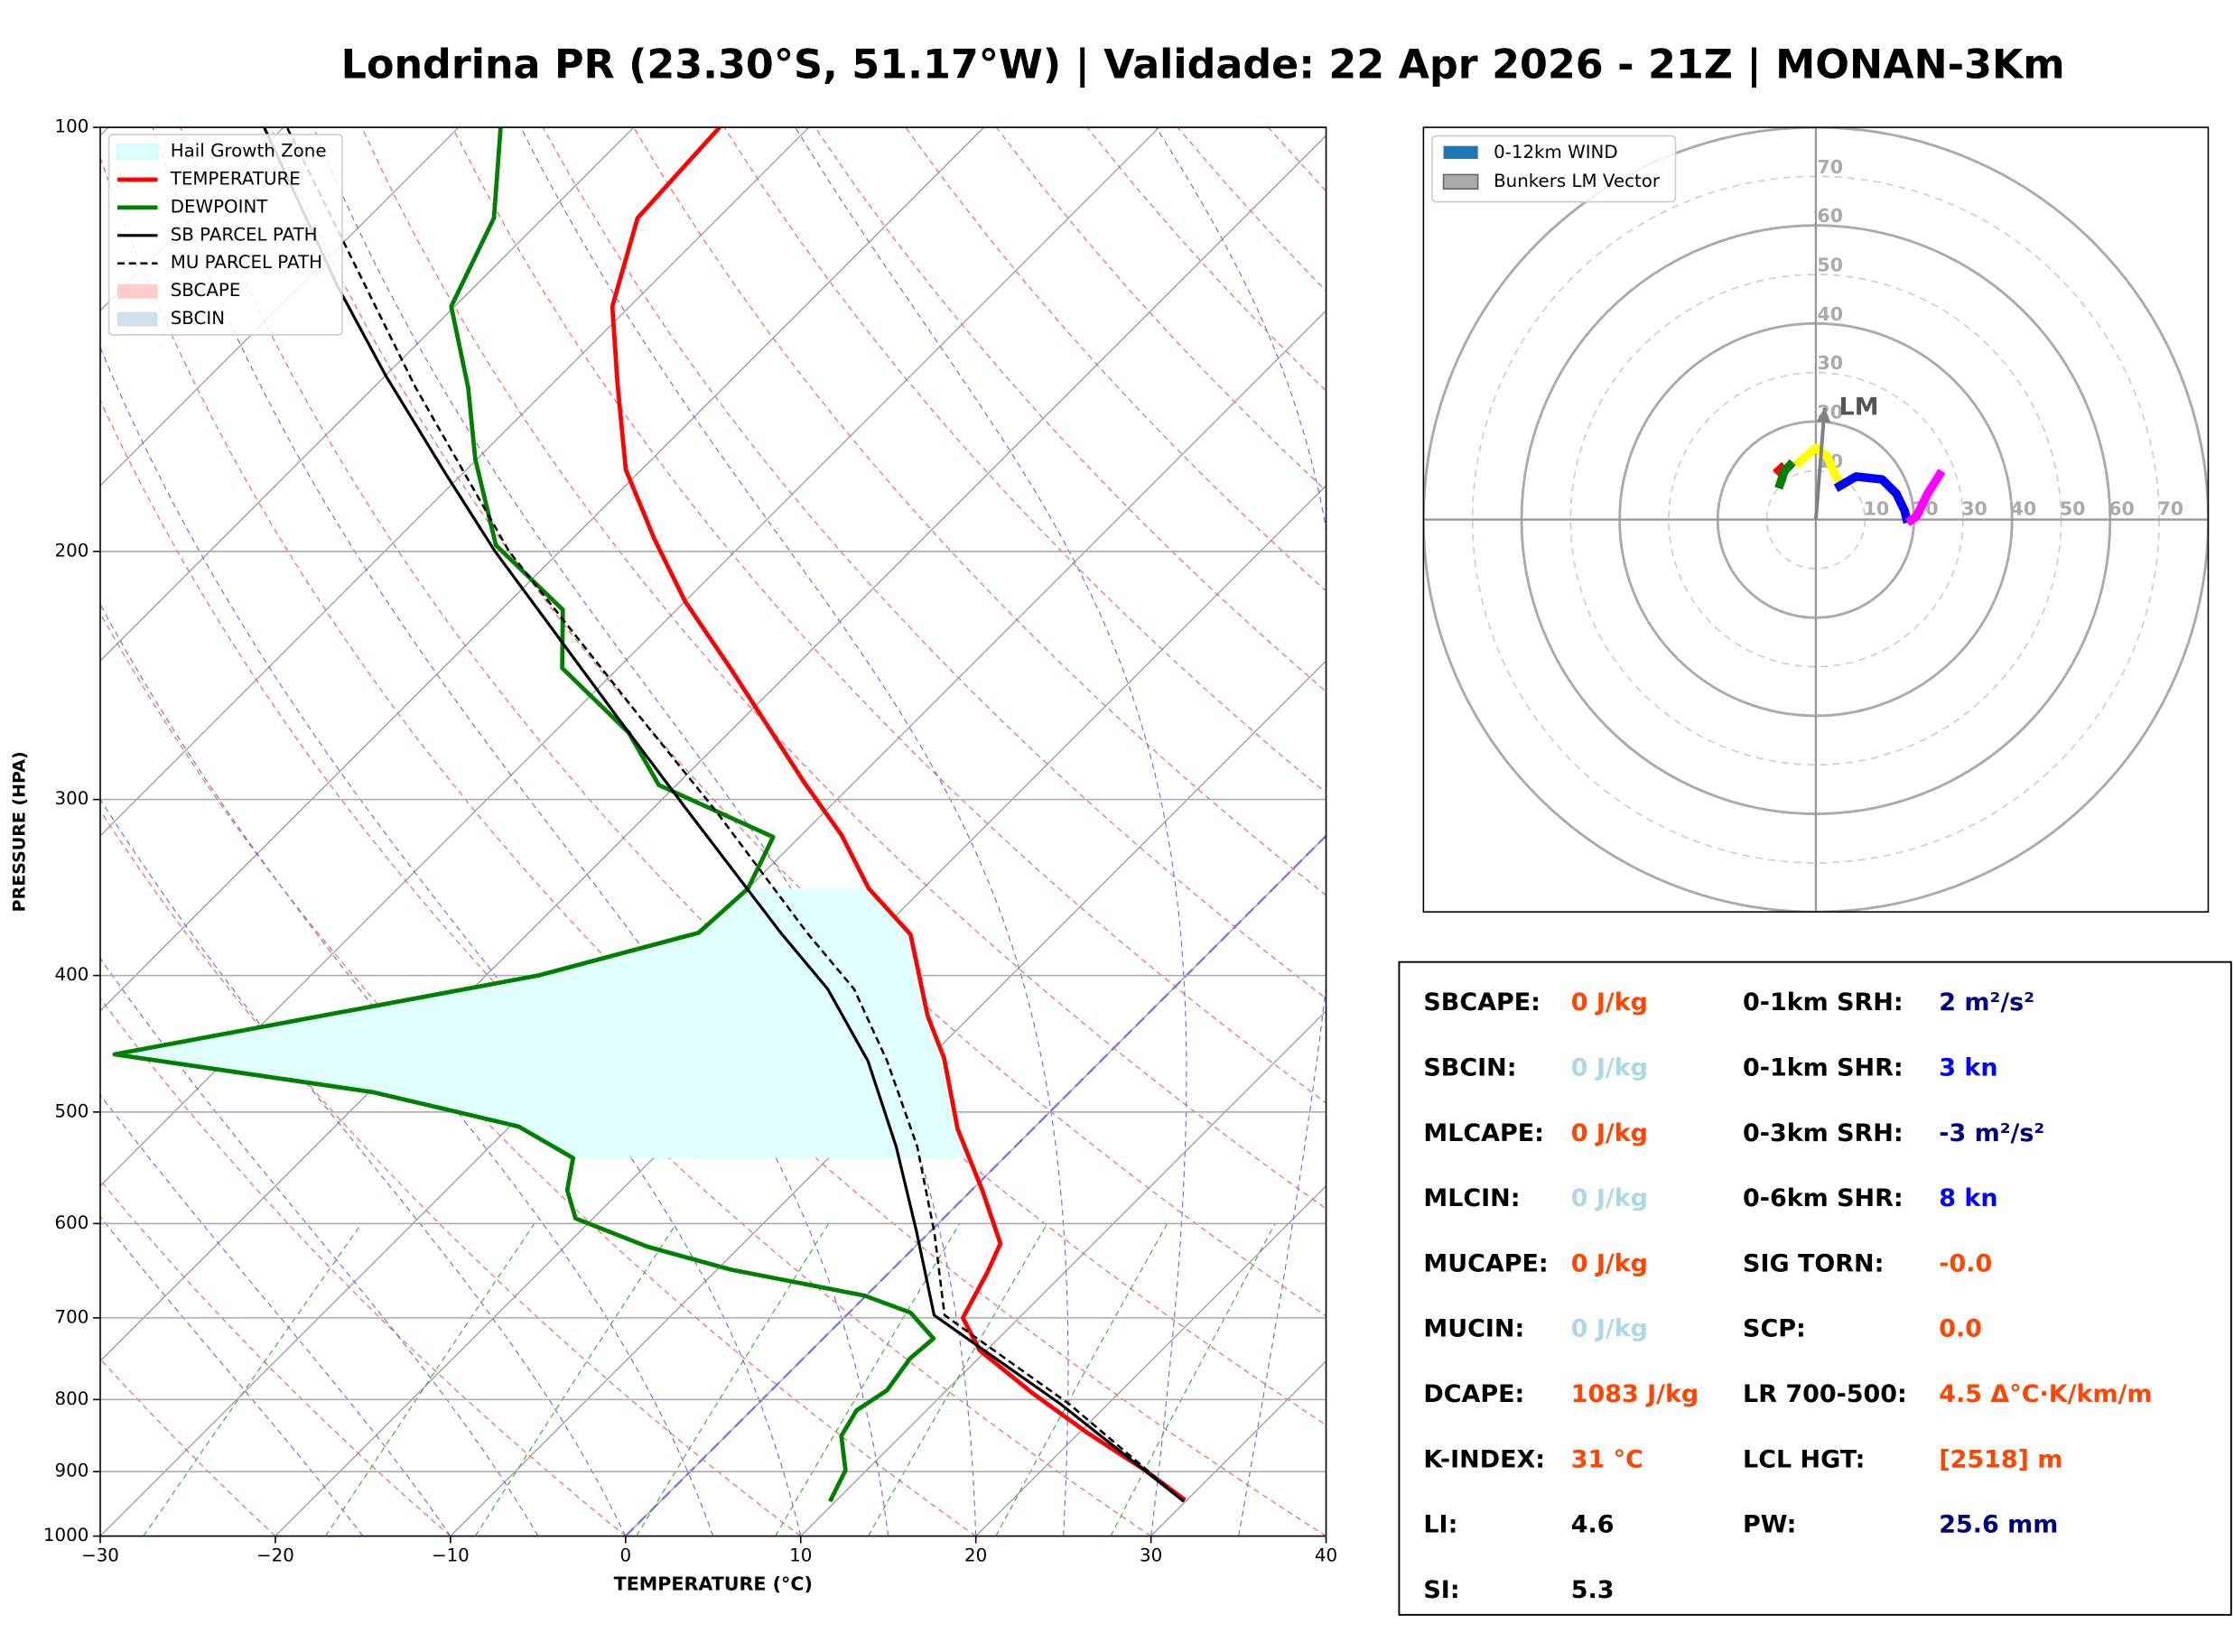  What do you see at coordinates (71, 1222) in the screenshot?
I see `y-tick-label: 600` at bounding box center [71, 1222].